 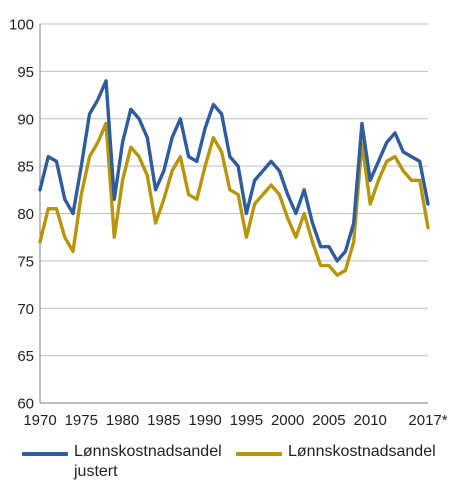 I want to click on y-tick-label-100: 100, so click(x=21, y=25).